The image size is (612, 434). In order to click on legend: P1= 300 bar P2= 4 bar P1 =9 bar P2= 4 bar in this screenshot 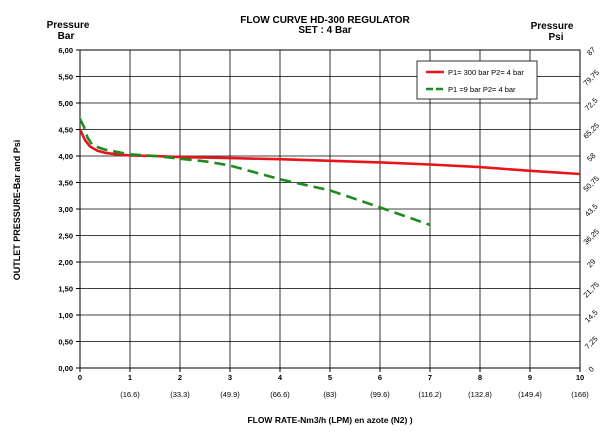, I will do `click(477, 80)`.